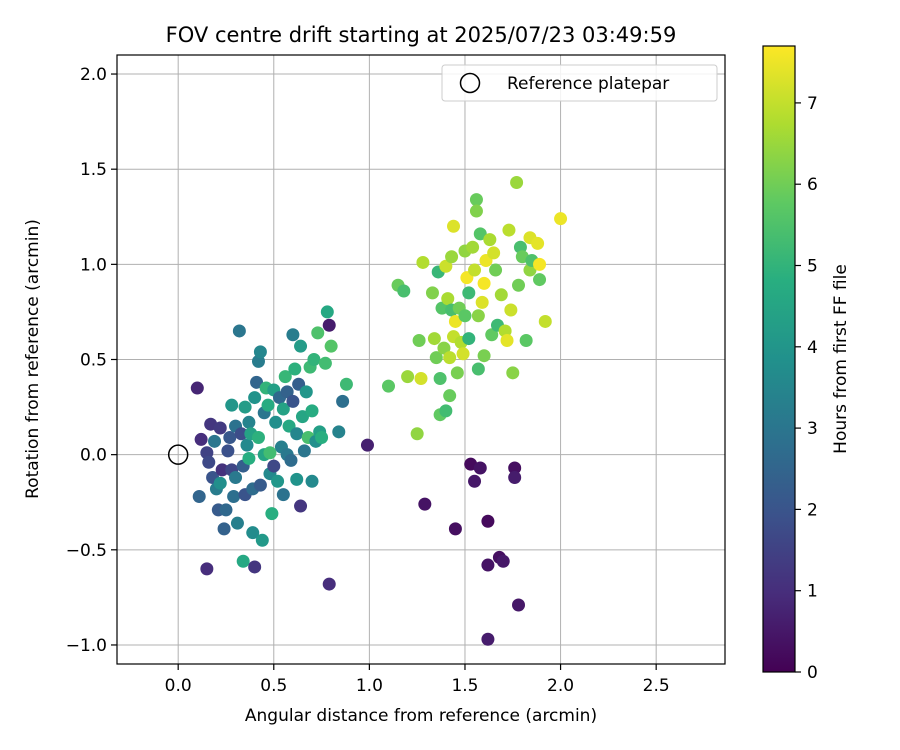 The height and width of the screenshot is (750, 900). I want to click on x-axis-label: Angular distance from reference (arcmin), so click(421, 716).